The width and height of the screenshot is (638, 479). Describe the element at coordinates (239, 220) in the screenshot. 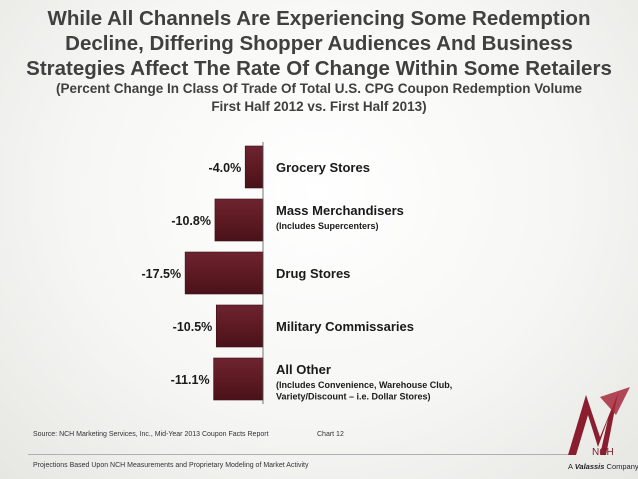

I see `bar-mass-merchandisers` at that location.